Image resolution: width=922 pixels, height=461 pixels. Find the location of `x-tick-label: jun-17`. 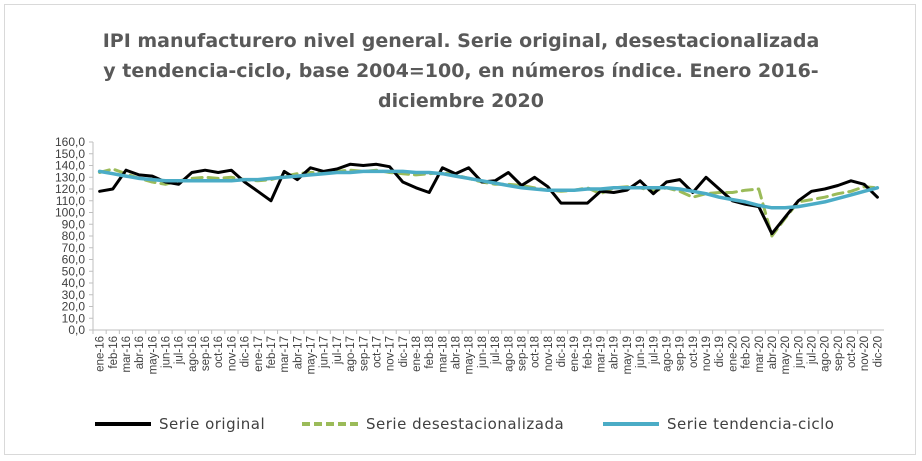

x-tick-label: jun-17 is located at coordinates (325, 352).